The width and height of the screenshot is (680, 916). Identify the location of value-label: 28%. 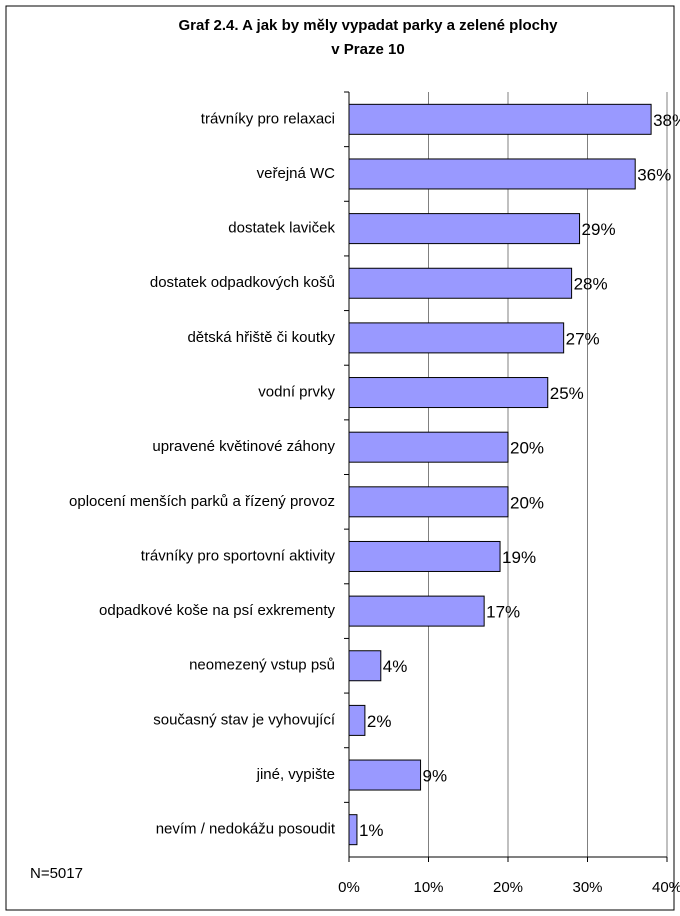
(591, 284).